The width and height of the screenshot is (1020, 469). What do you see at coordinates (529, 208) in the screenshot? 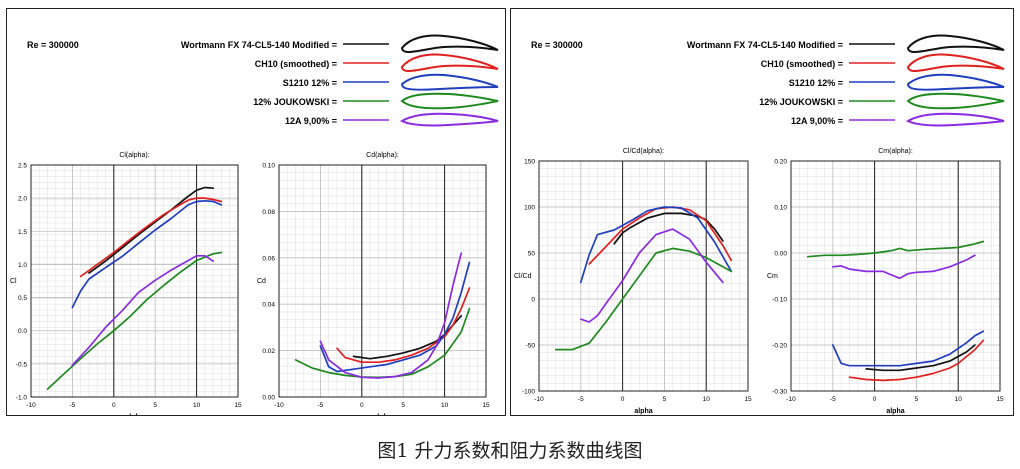
I see `clcd-chart-y-tick-label: 100` at bounding box center [529, 208].